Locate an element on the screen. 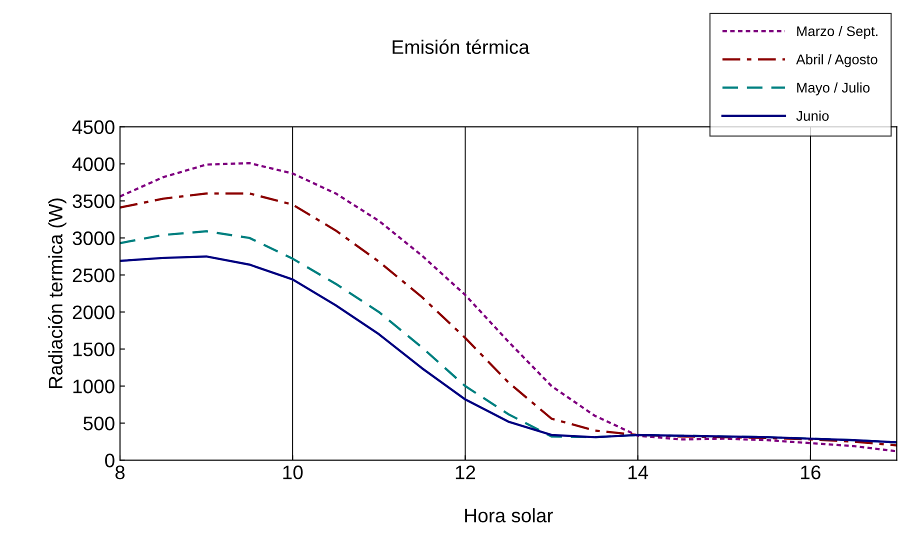 This screenshot has width=899, height=542. x-axis-title: Hora solar is located at coordinates (509, 515).